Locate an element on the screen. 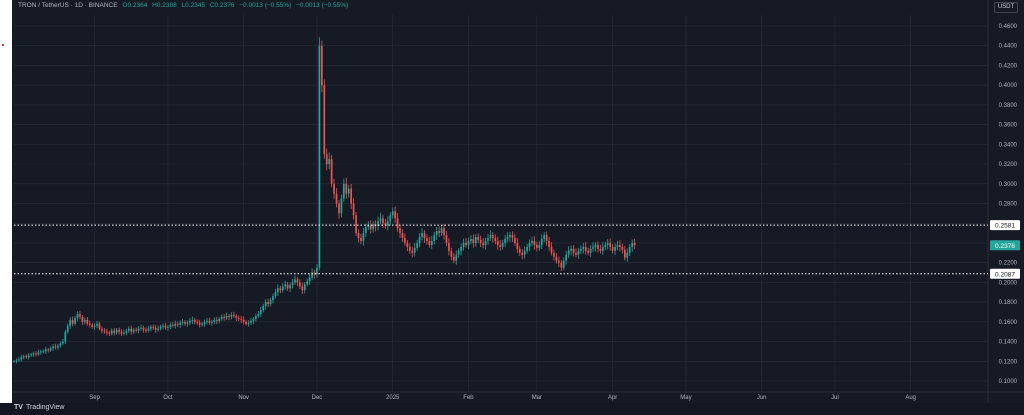 The height and width of the screenshot is (415, 1024). symbol-title: TRON / TetherUS · 1D · BINANCE is located at coordinates (68, 5).